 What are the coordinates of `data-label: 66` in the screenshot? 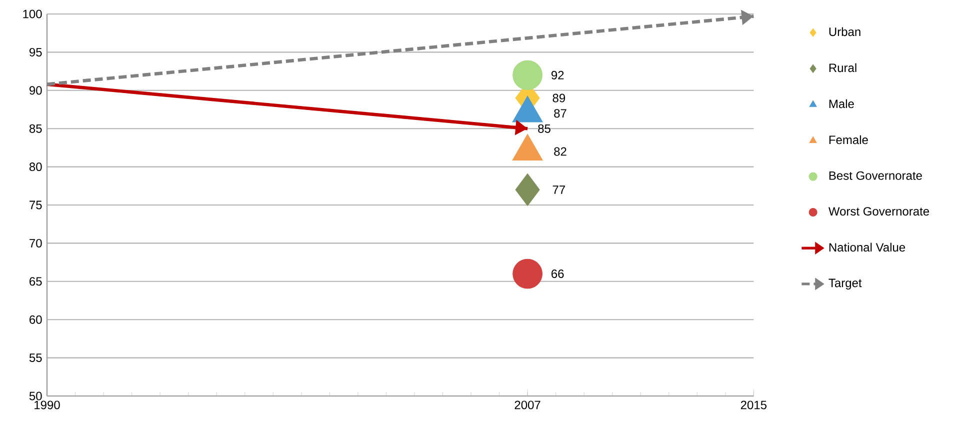 It's located at (558, 274).